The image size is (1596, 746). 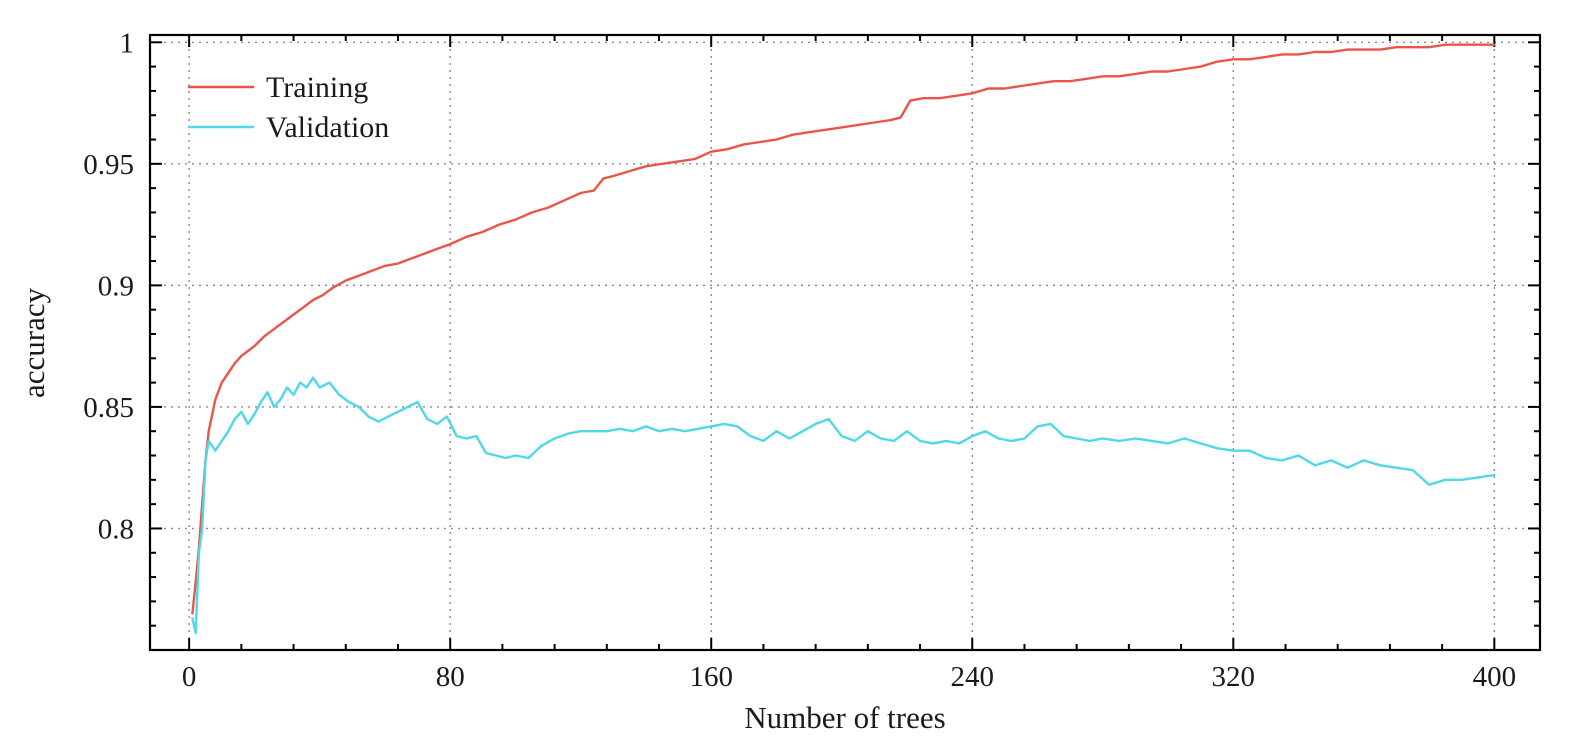 I want to click on x-tick-label: 0, so click(x=189, y=677).